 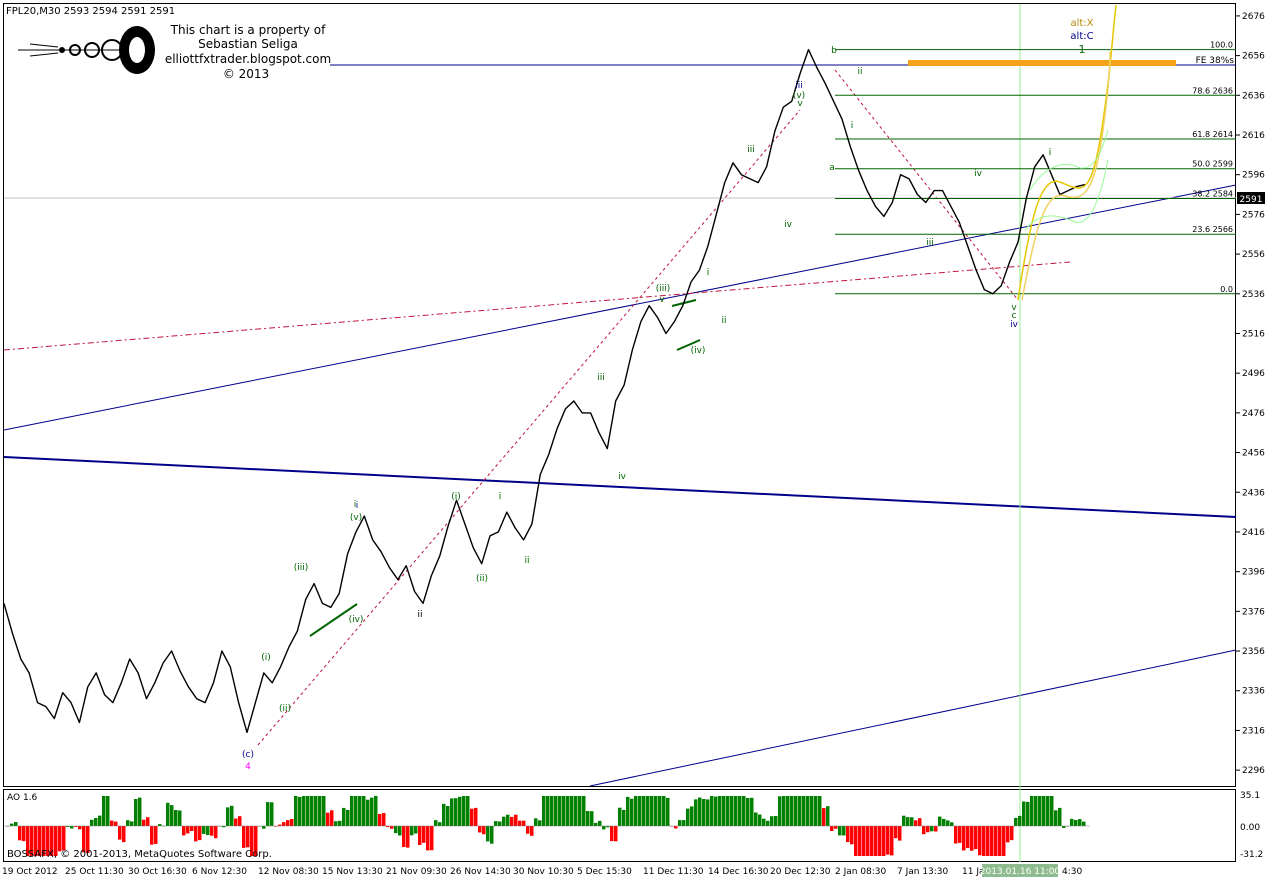 What do you see at coordinates (1253, 731) in the screenshot?
I see `price-tick-label: 2316` at bounding box center [1253, 731].